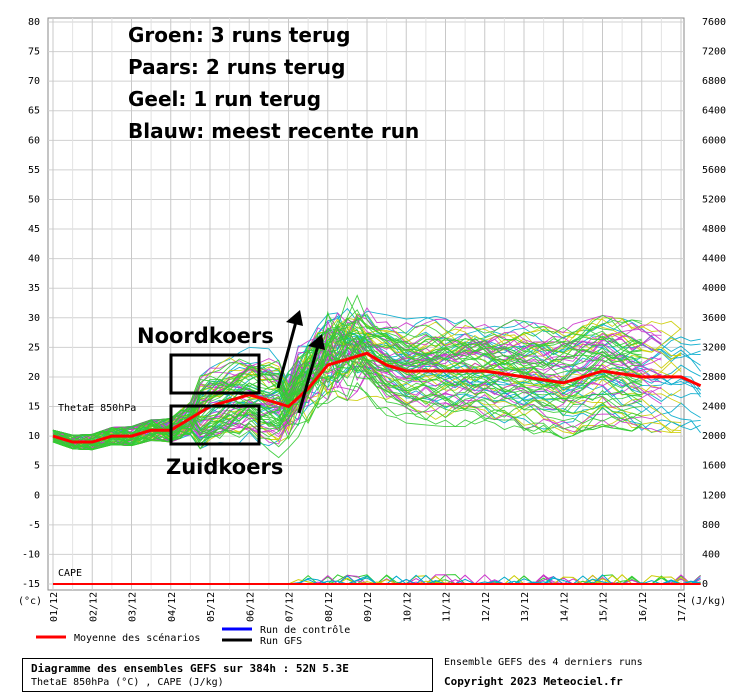 Image resolution: width=732 pixels, height=692 pixels. Describe the element at coordinates (533, 681) in the screenshot. I see `footer-copyright: Copyright 2023 Meteociel.fr` at that location.